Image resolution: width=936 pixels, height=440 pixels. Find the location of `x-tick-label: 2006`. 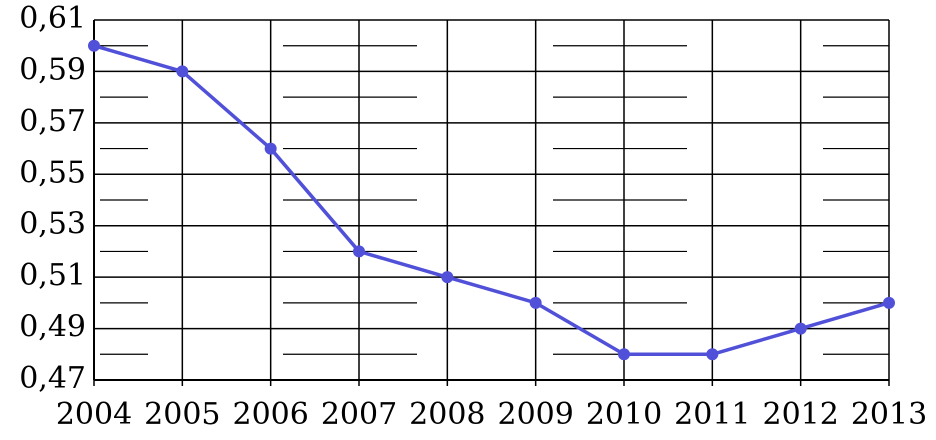

x-tick-label: 2006 is located at coordinates (270, 414).